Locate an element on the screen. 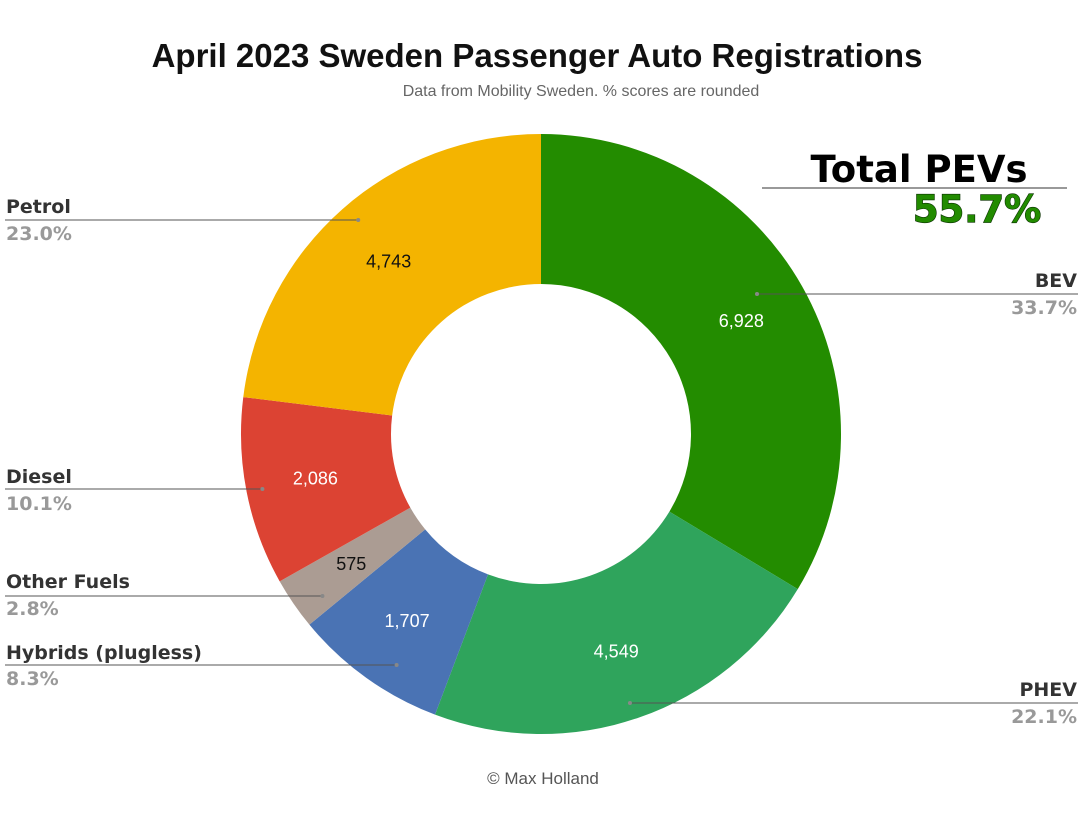 The width and height of the screenshot is (1086, 833). value-label-other-fuels: 575 is located at coordinates (351, 564).